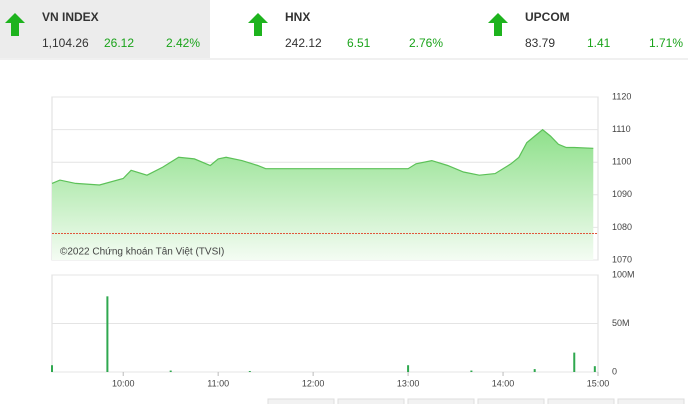  Describe the element at coordinates (599, 43) in the screenshot. I see `index-change: 1.41` at that location.